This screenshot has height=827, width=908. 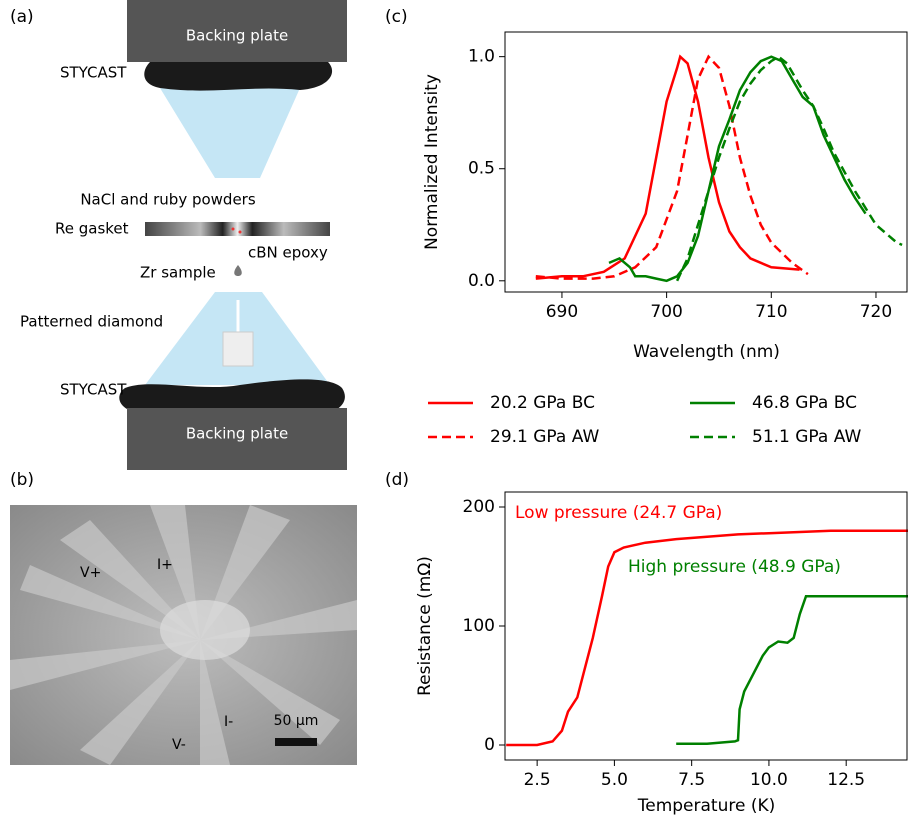 I want to click on y-tick-label: 0, so click(x=489, y=745).